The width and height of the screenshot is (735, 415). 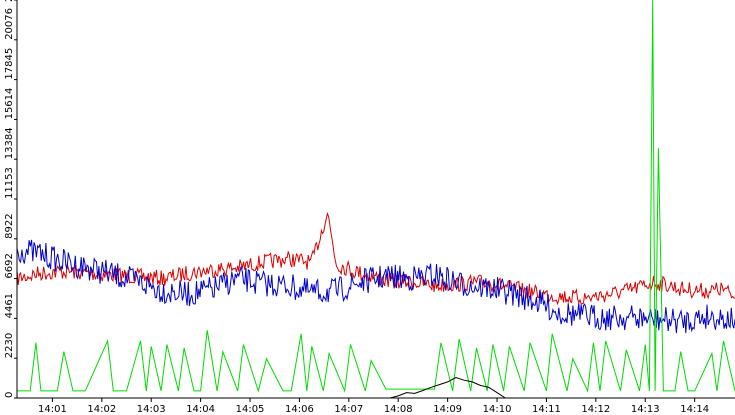 What do you see at coordinates (447, 409) in the screenshot?
I see `x-tick-label: 14:09` at bounding box center [447, 409].